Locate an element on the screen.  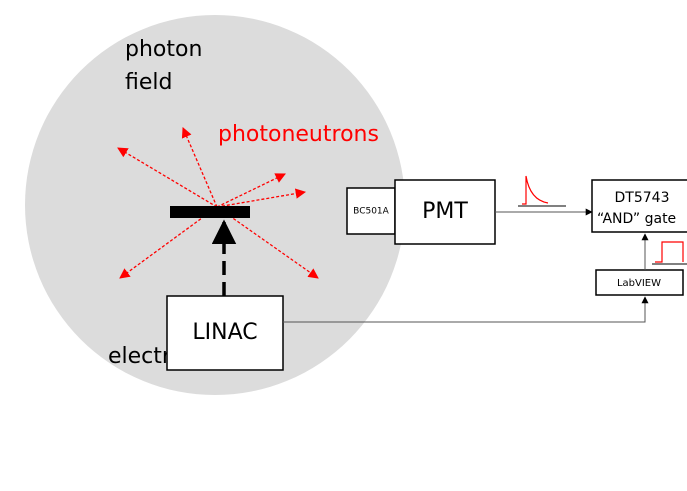
pmt-label: PMT is located at coordinates (445, 211).